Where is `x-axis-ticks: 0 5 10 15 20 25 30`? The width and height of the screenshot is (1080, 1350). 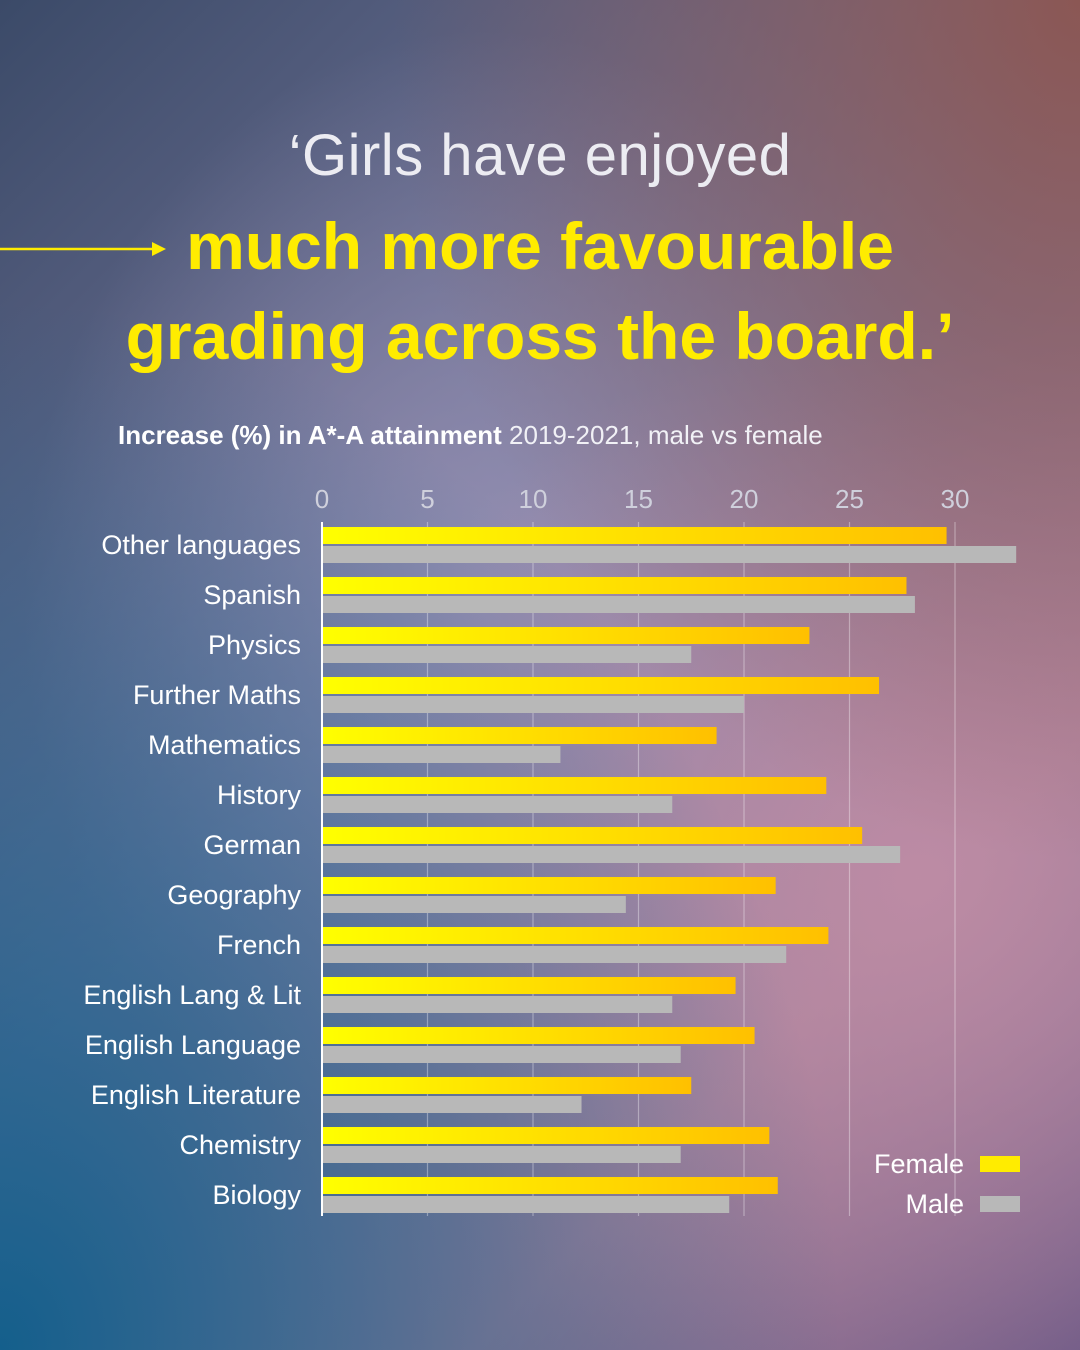 x-axis-ticks: 0 5 10 15 20 25 30 is located at coordinates (642, 499).